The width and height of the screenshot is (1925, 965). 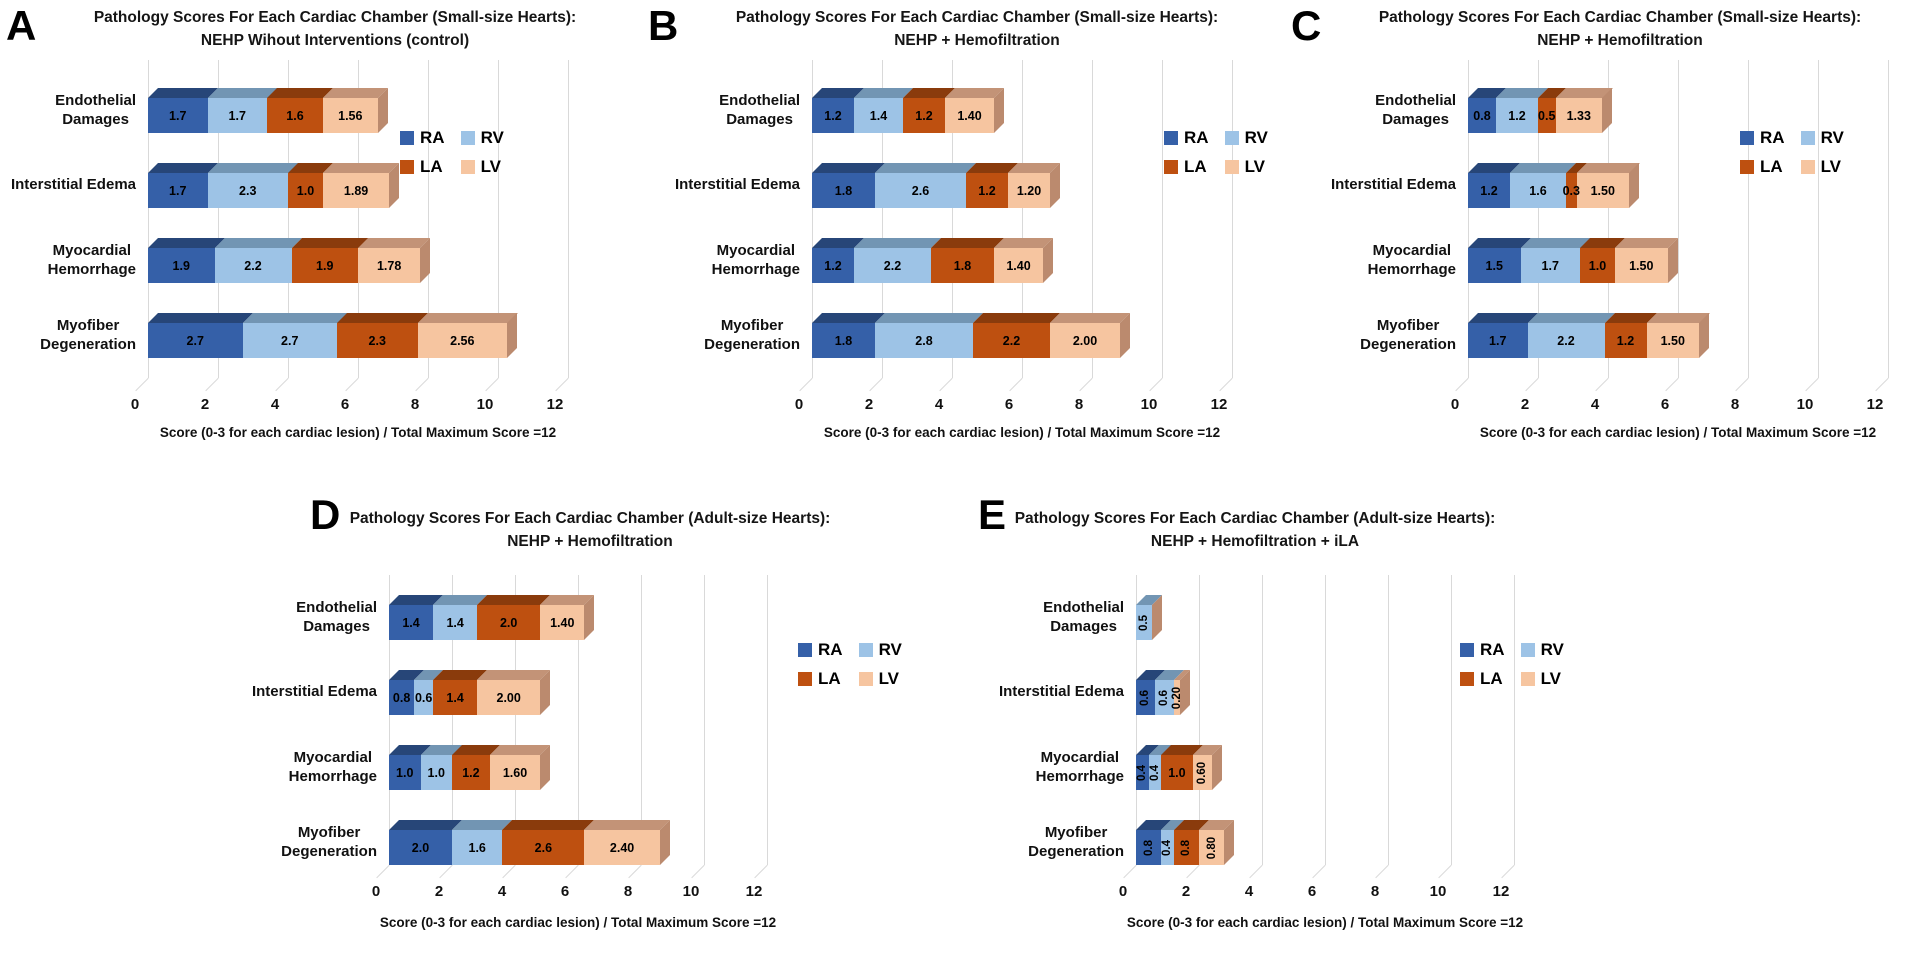 I want to click on stacked-bar: 1.5 1.7 1.0 1.50, so click(x=1573, y=260).